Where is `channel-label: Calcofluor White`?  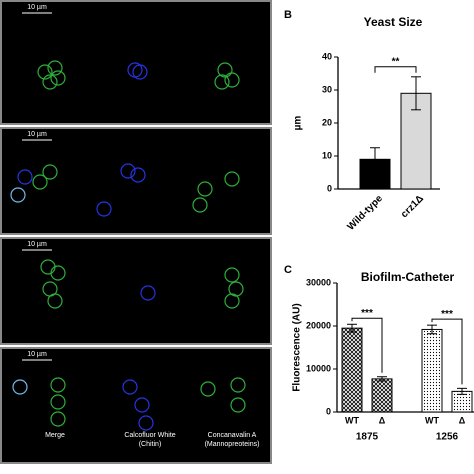
channel-label: Calcofluor White is located at coordinates (149, 435).